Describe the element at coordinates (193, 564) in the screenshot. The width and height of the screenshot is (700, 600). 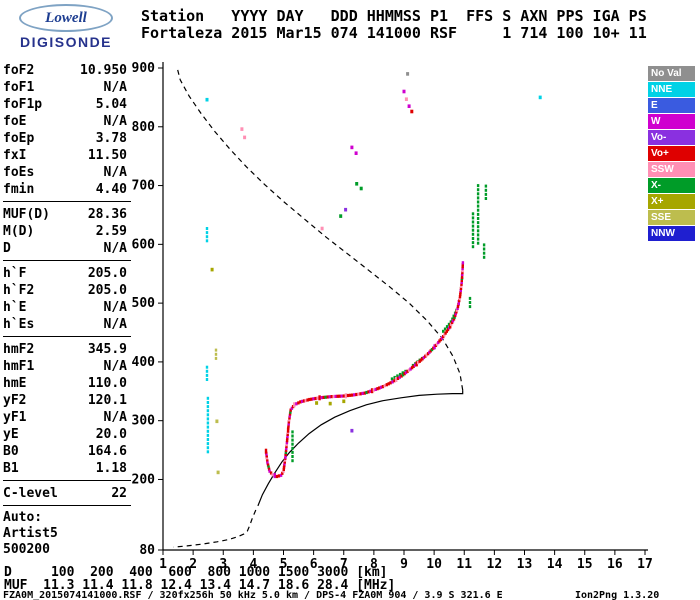
I see `x-tick-label: 2` at that location.